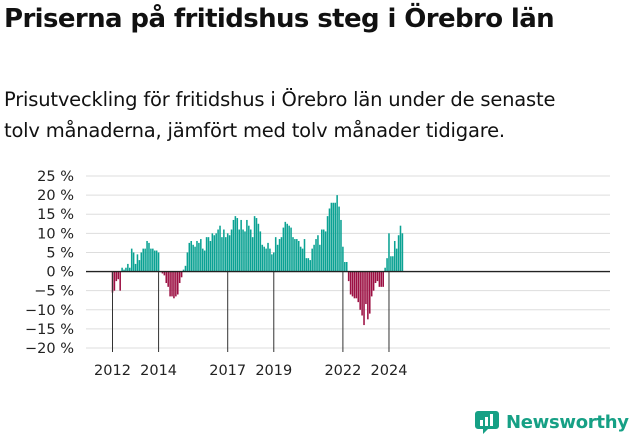 This screenshot has width=631, height=439. What do you see at coordinates (227, 371) in the screenshot?
I see `x-tick-label: 2017` at bounding box center [227, 371].